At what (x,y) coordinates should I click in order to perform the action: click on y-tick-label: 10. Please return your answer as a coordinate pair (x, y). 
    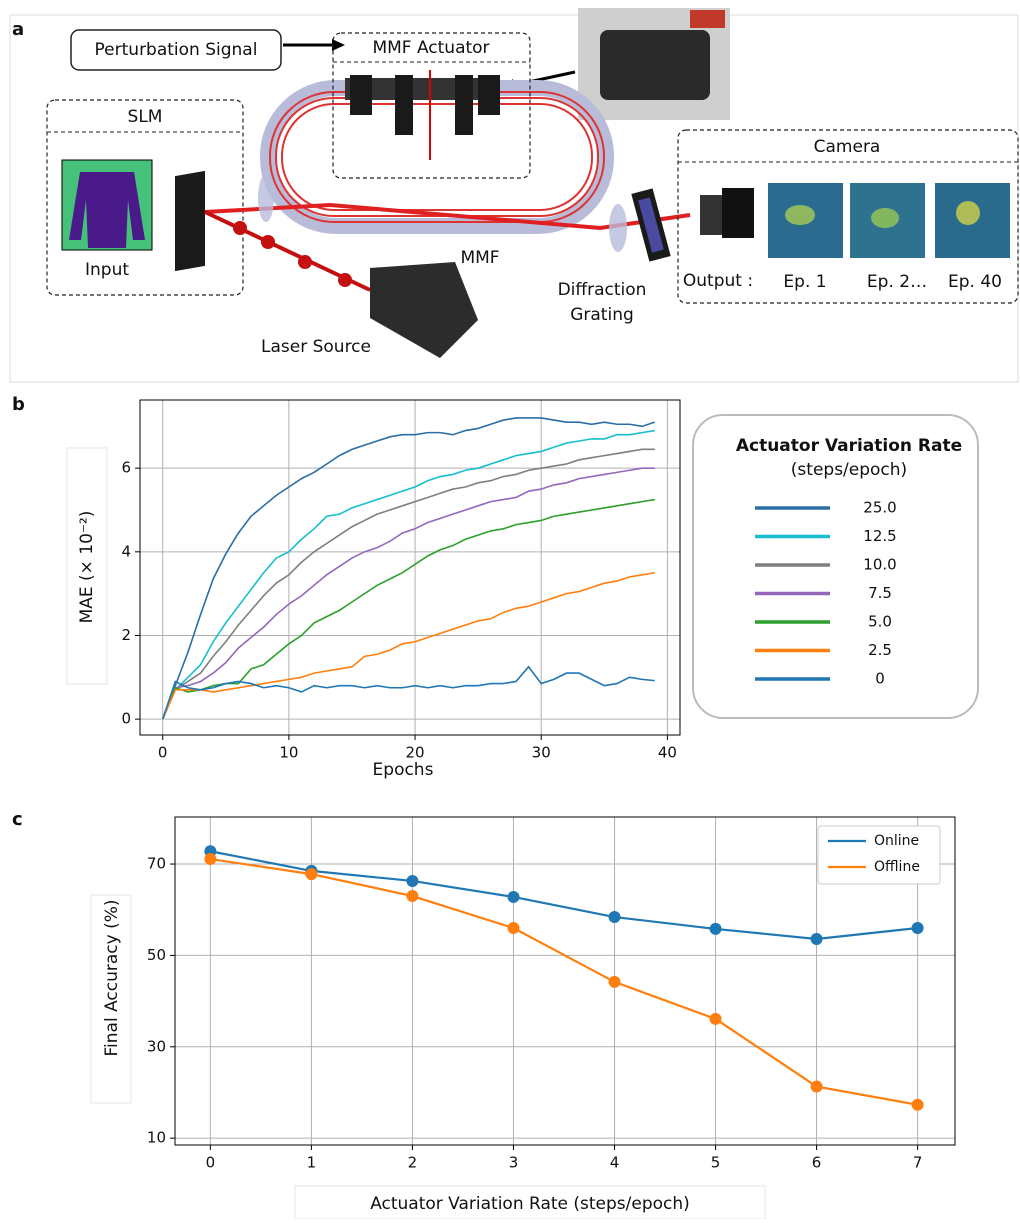
    Looking at the image, I should click on (156, 1138).